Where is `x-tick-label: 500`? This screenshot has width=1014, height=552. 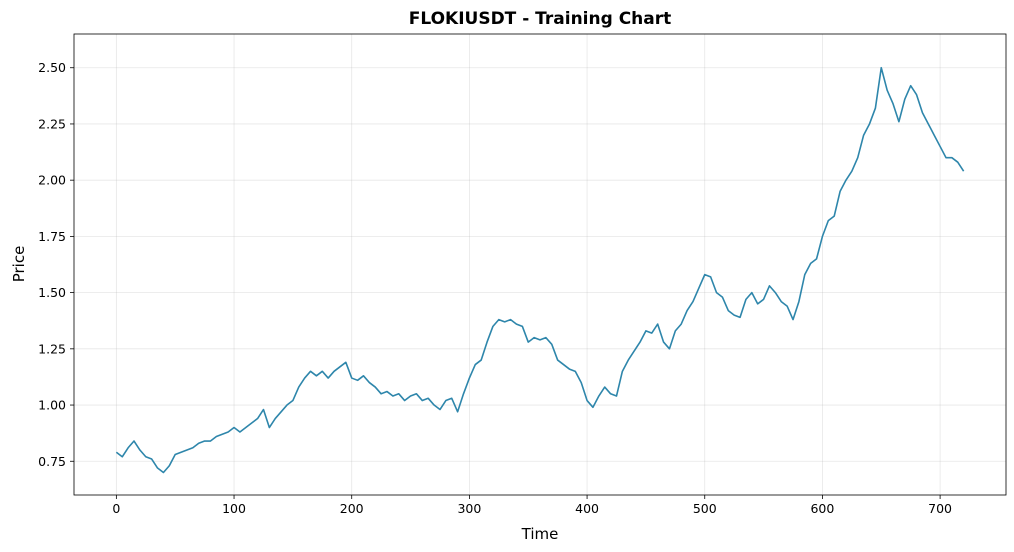
x-tick-label: 500 is located at coordinates (705, 508).